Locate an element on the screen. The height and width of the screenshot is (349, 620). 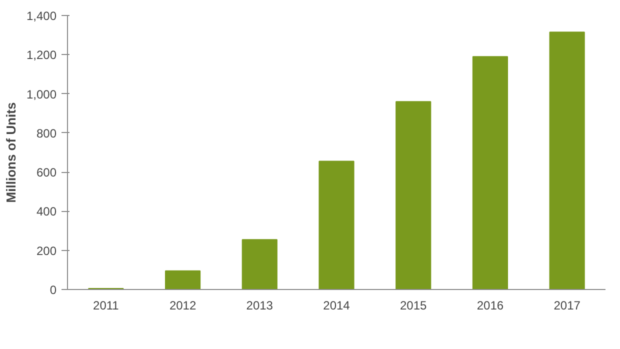
y-tick-label: 400 is located at coordinates (46, 211).